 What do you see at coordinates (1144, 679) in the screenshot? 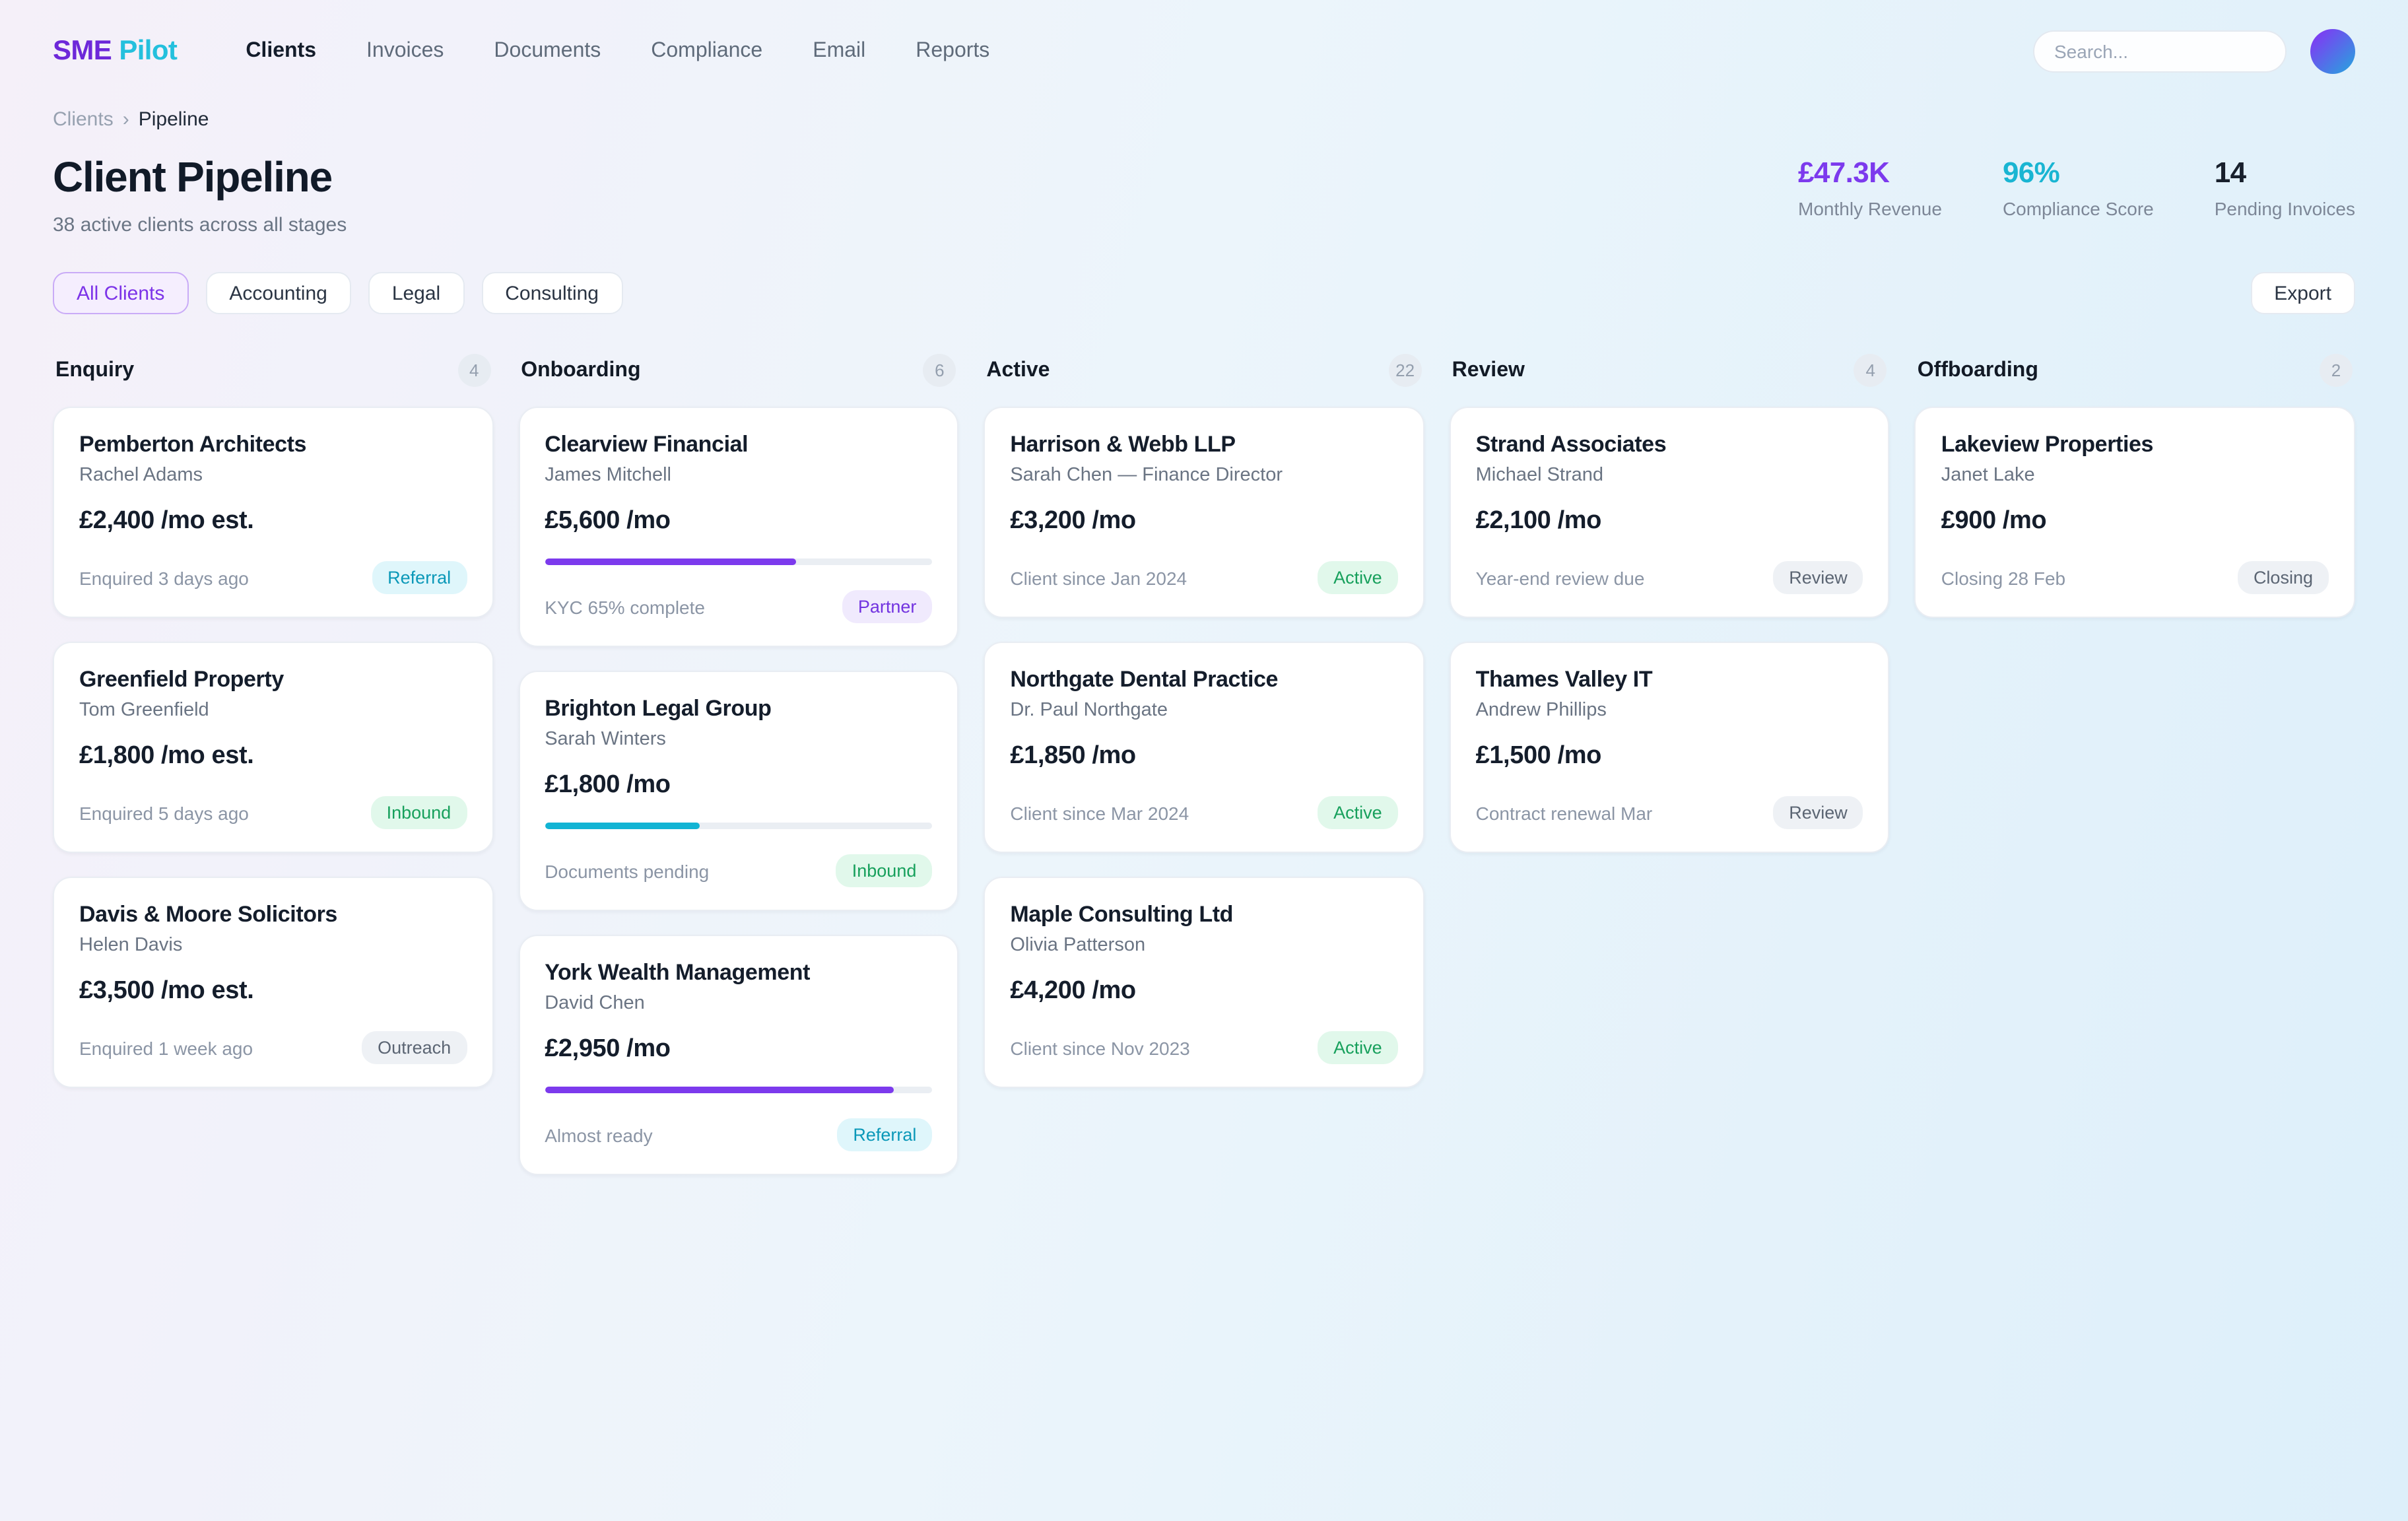
I see `client-name: Northgate Dental Practice` at bounding box center [1144, 679].